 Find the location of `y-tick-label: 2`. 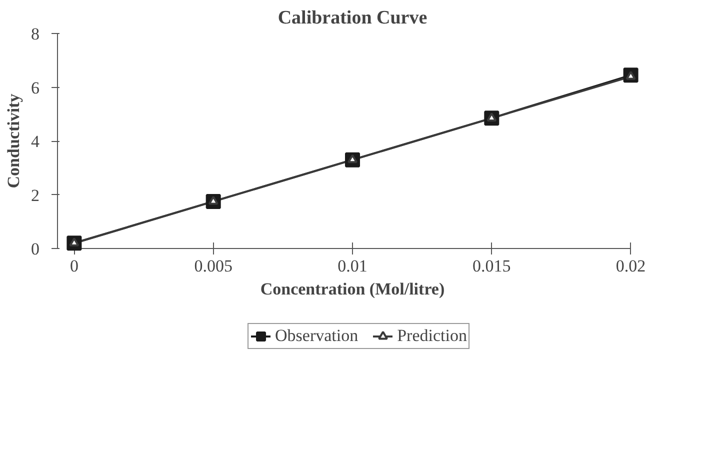

y-tick-label: 2 is located at coordinates (35, 195).